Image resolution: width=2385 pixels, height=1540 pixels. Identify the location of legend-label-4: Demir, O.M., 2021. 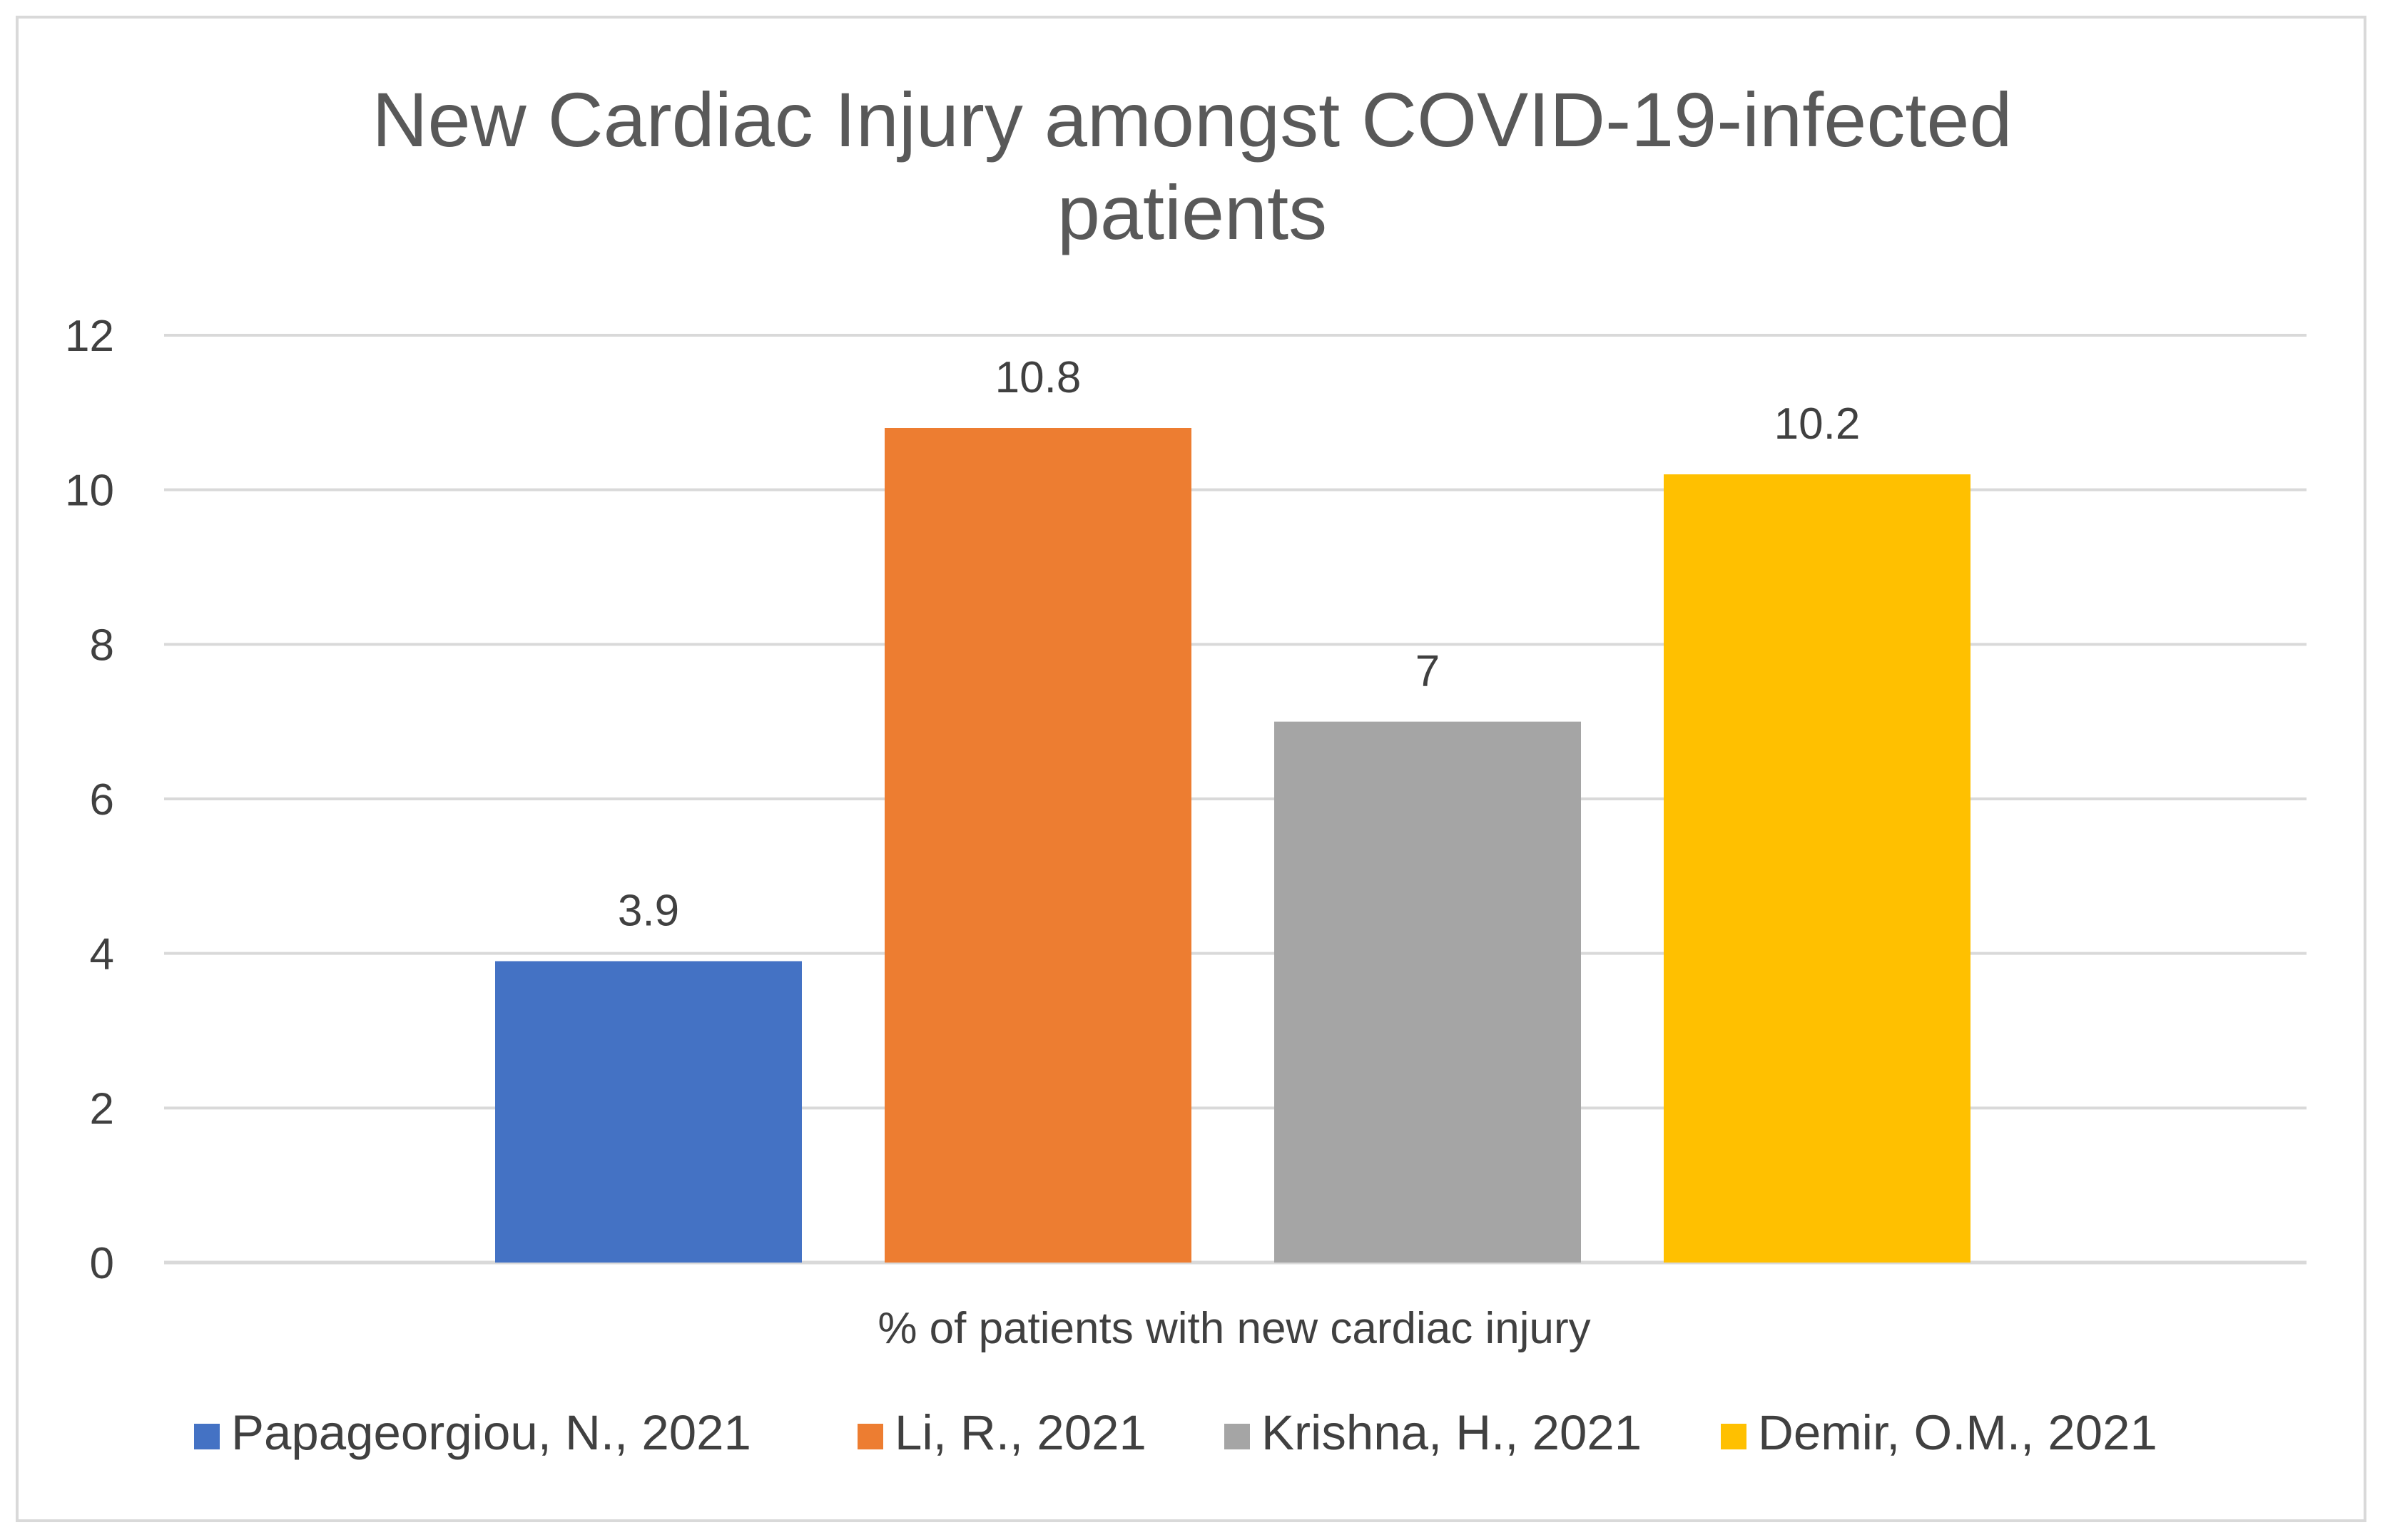
(1957, 1433).